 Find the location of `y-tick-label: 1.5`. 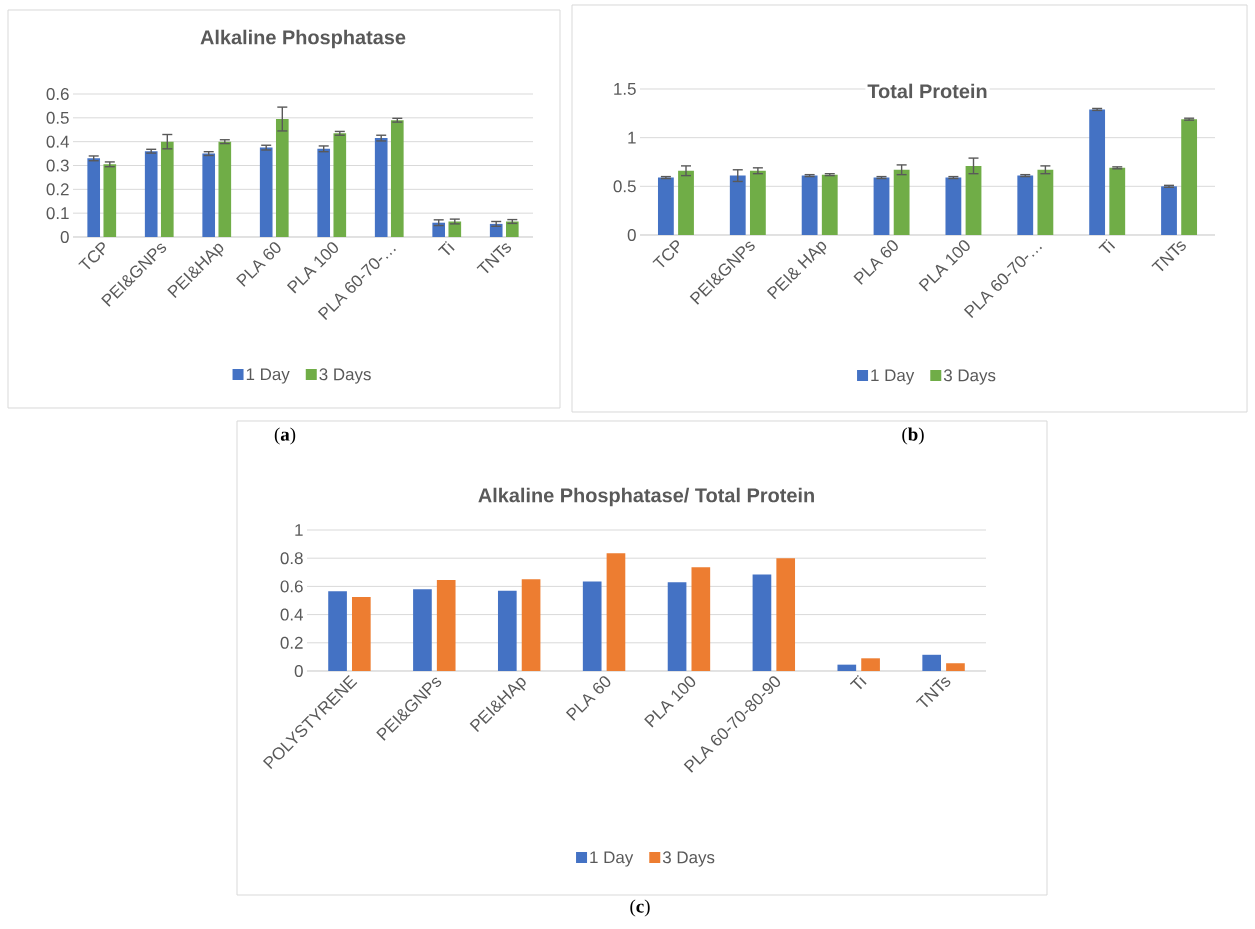

y-tick-label: 1.5 is located at coordinates (625, 89).